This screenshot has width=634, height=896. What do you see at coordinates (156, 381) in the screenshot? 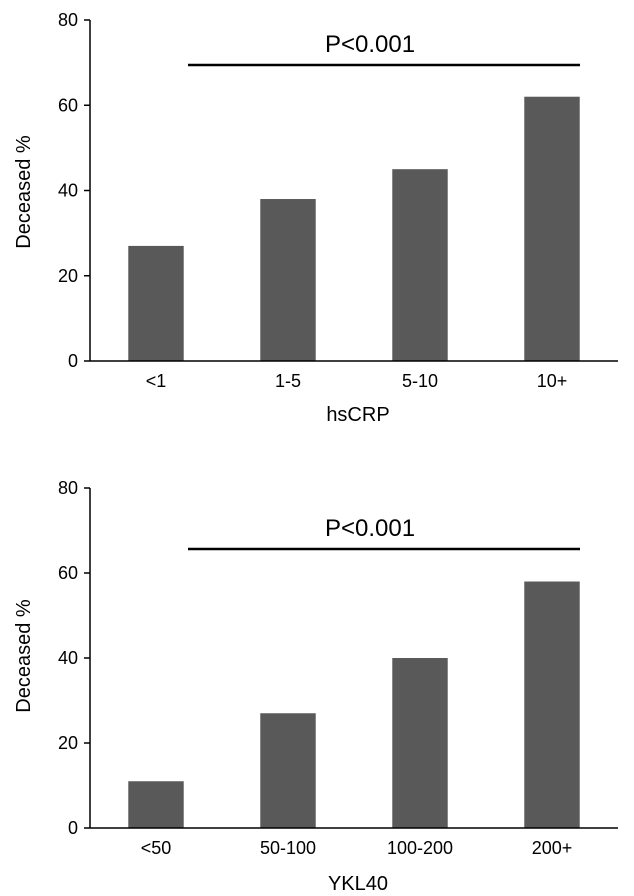
I see `x-tick-label: <1` at bounding box center [156, 381].